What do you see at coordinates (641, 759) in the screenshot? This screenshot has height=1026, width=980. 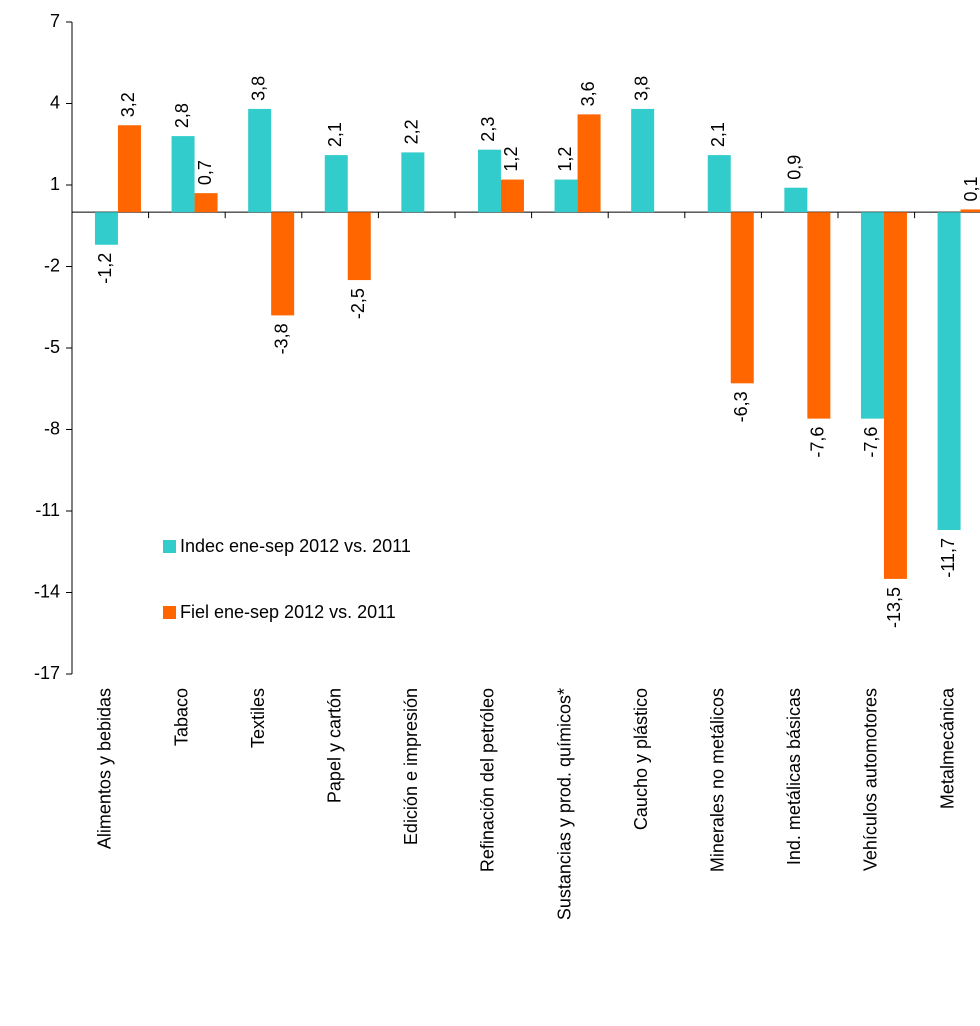 I see `x-tick-label: Caucho y plástico` at bounding box center [641, 759].